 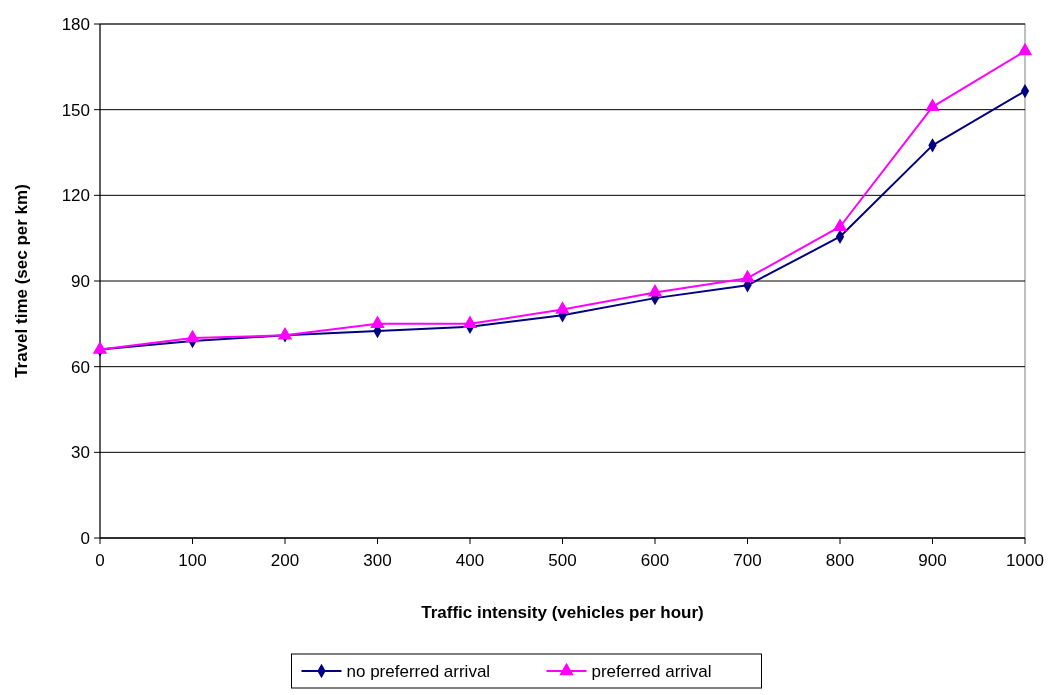 I want to click on x-tick-label: 700, so click(x=747, y=560).